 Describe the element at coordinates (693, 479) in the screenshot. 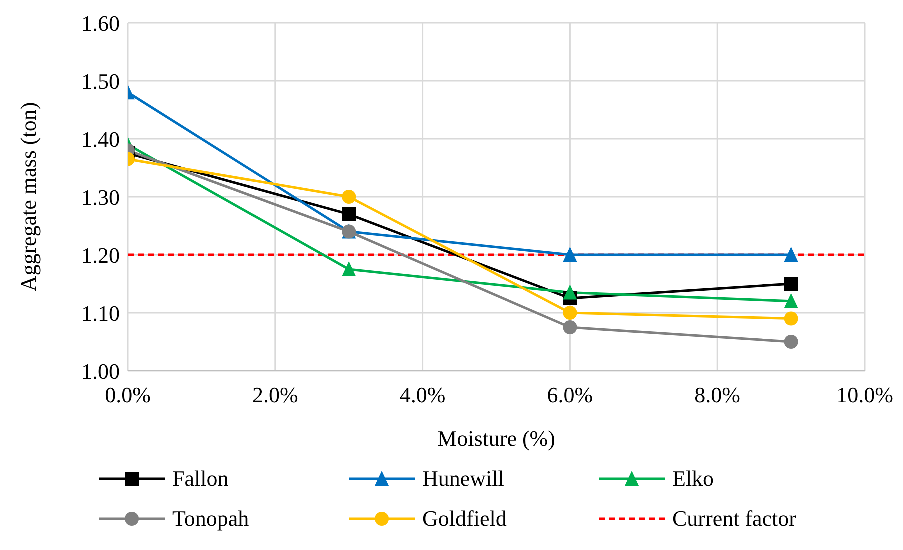

I see `legend-label: Elko` at that location.